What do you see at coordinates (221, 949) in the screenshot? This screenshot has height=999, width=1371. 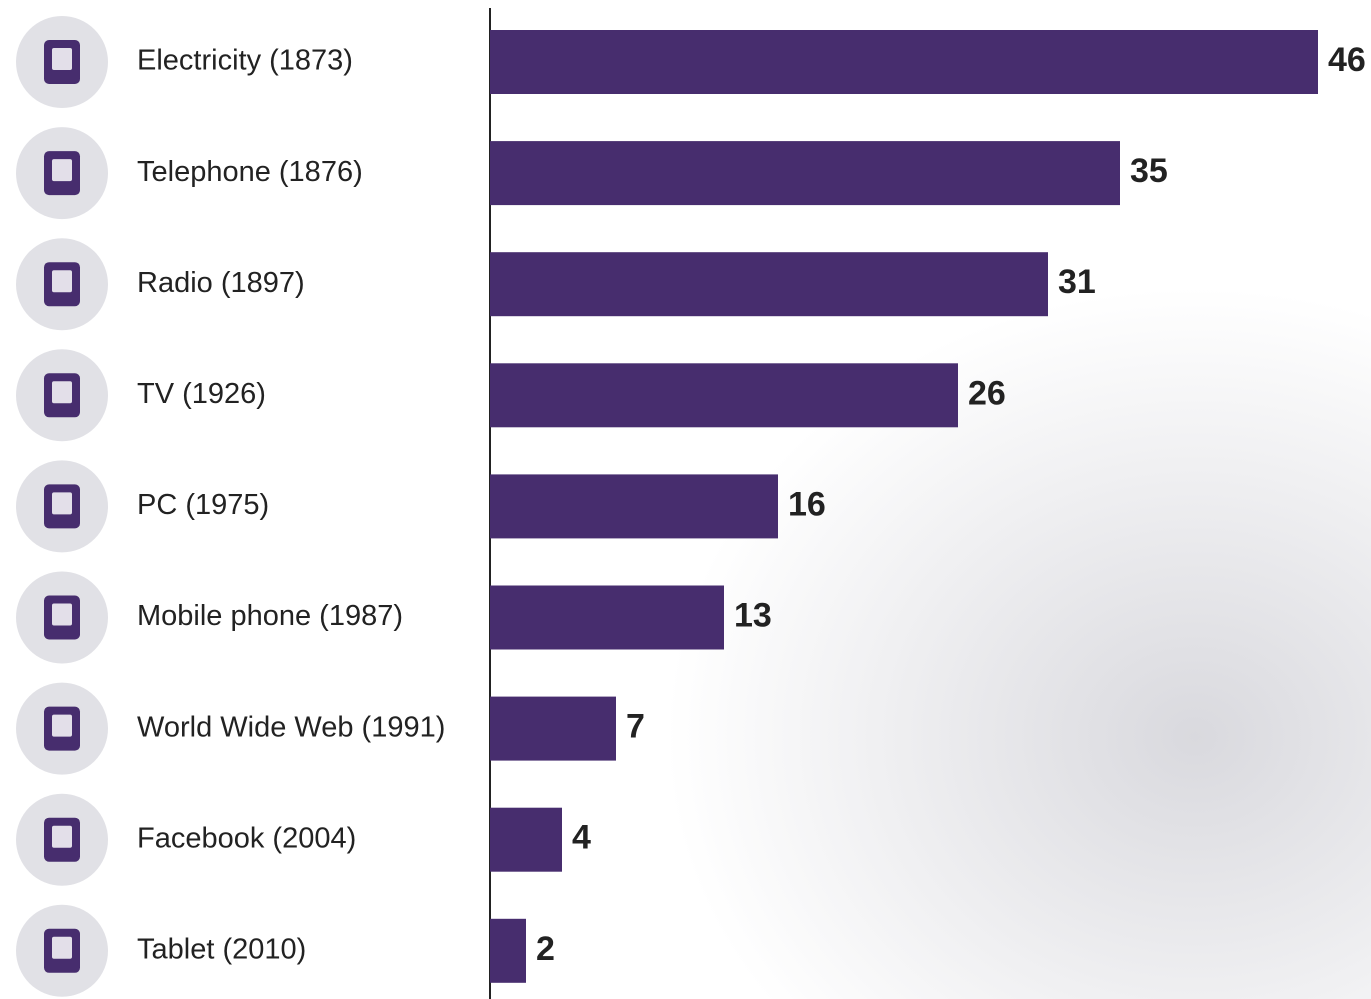 I see `category-label: Tablet (2010)` at bounding box center [221, 949].